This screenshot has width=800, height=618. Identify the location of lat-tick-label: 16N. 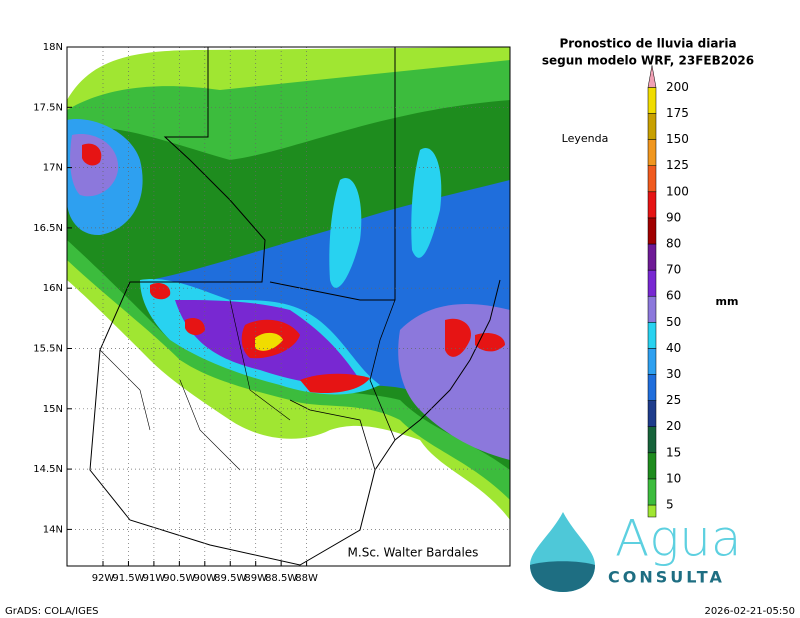
(53, 288).